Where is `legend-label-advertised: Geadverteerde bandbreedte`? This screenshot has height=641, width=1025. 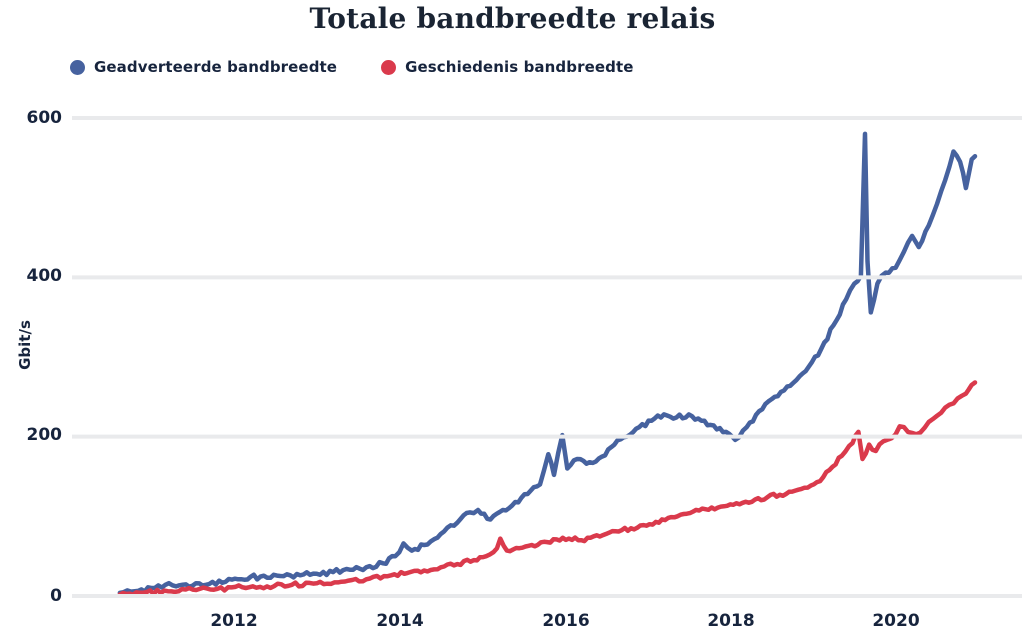
legend-label-advertised: Geadverteerde bandbreedte is located at coordinates (216, 67).